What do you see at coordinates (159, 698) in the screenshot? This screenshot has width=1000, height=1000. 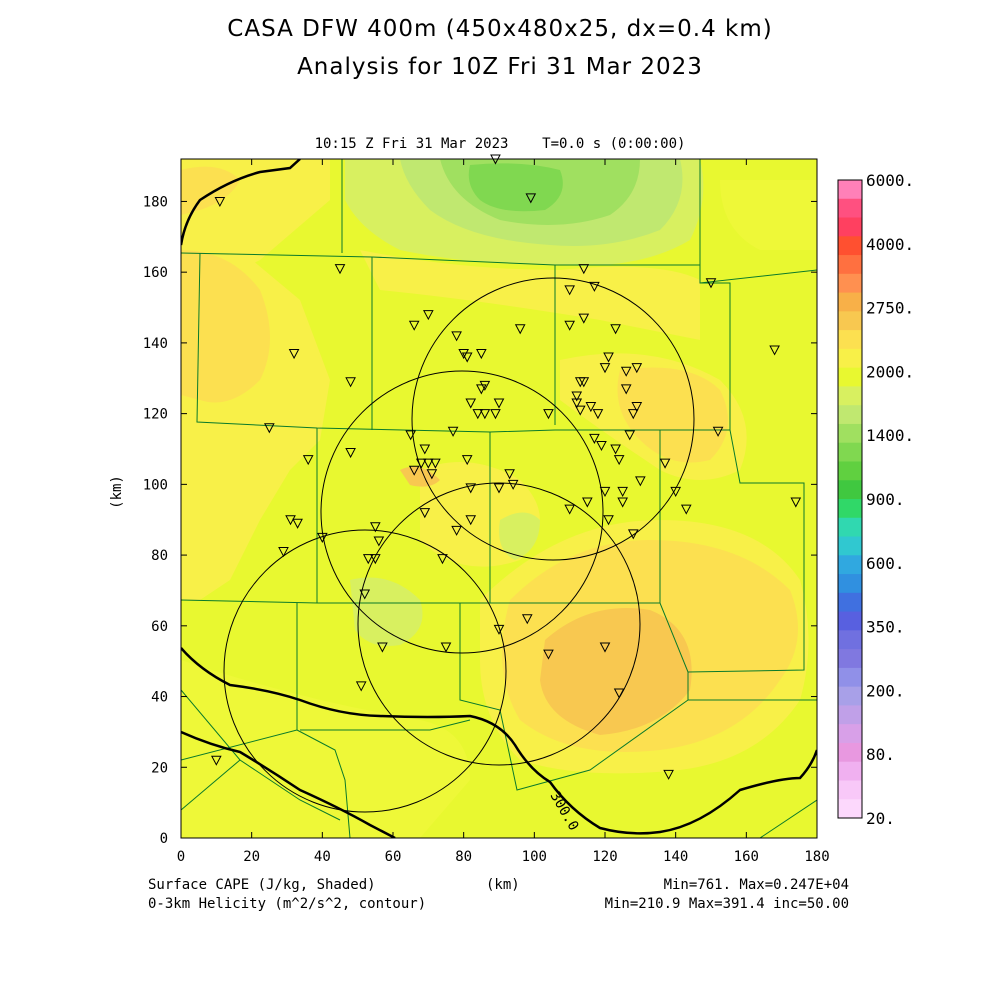 I see `y-tick-label: 40` at bounding box center [159, 698].